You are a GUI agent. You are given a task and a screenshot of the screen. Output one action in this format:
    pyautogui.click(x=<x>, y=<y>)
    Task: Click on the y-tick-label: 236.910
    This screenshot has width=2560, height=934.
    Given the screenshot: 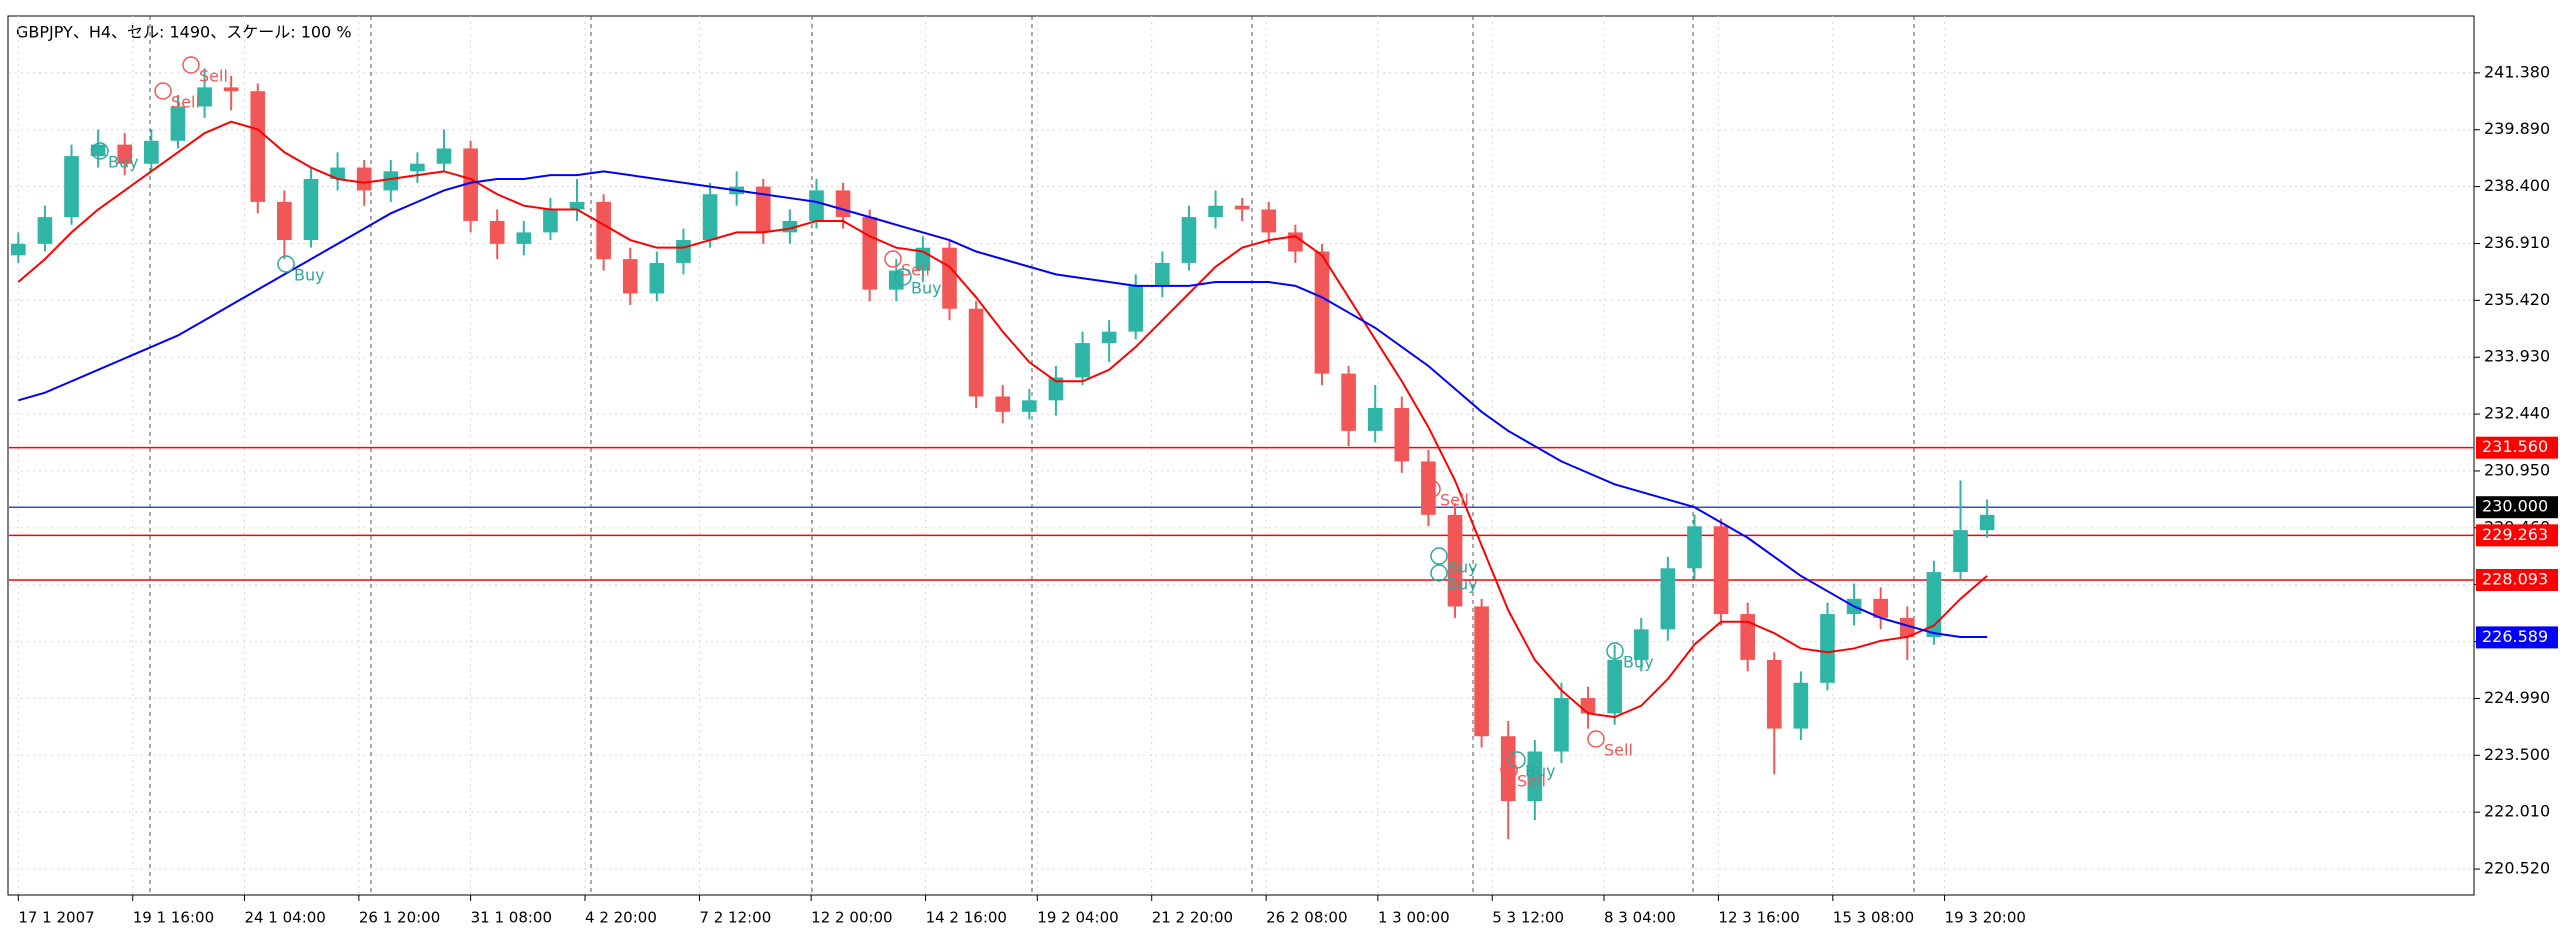 What is the action you would take?
    pyautogui.click(x=2517, y=242)
    